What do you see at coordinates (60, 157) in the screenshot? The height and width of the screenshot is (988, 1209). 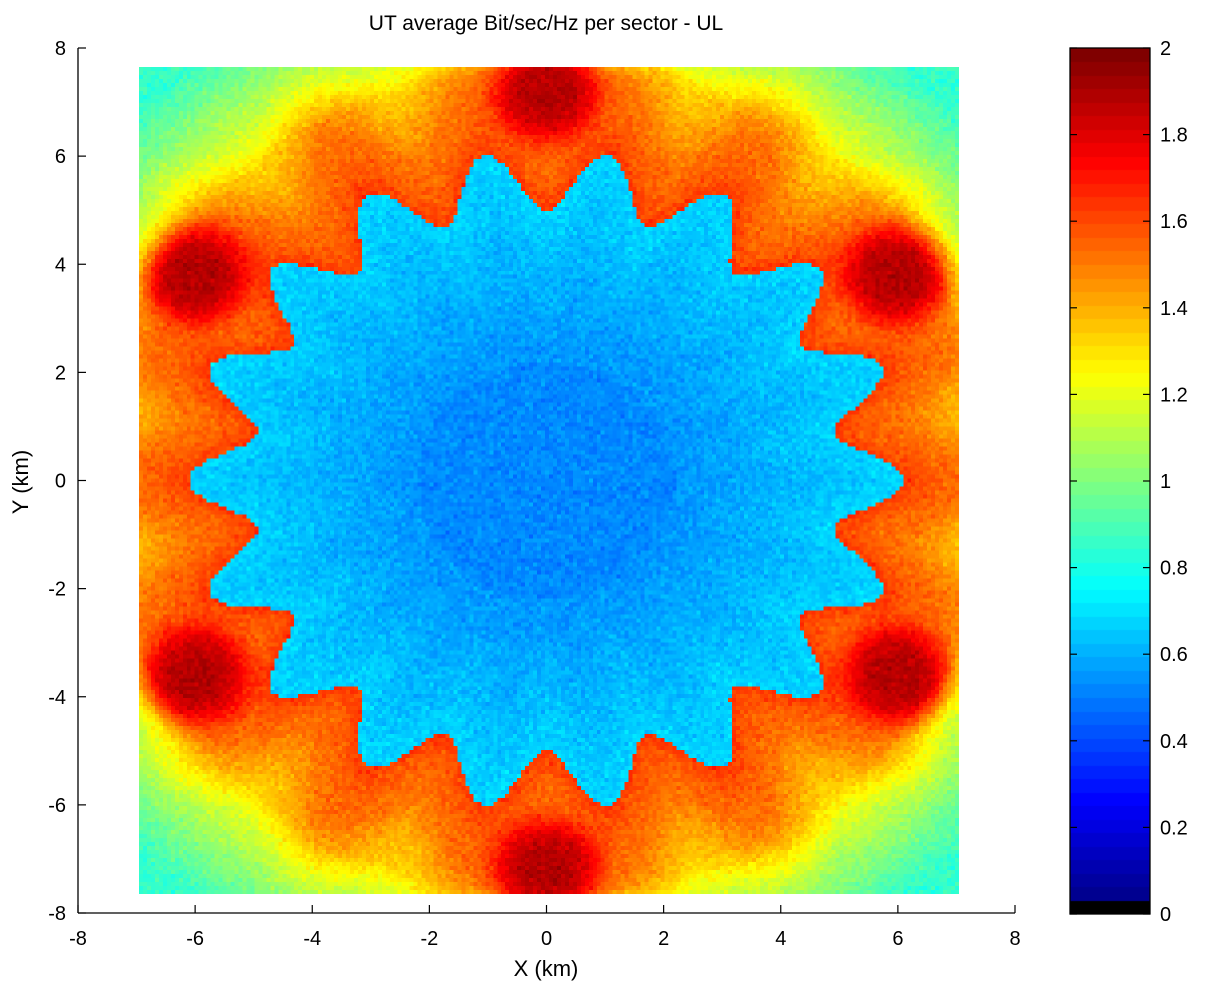 I see `y-tick-label: 6` at bounding box center [60, 157].